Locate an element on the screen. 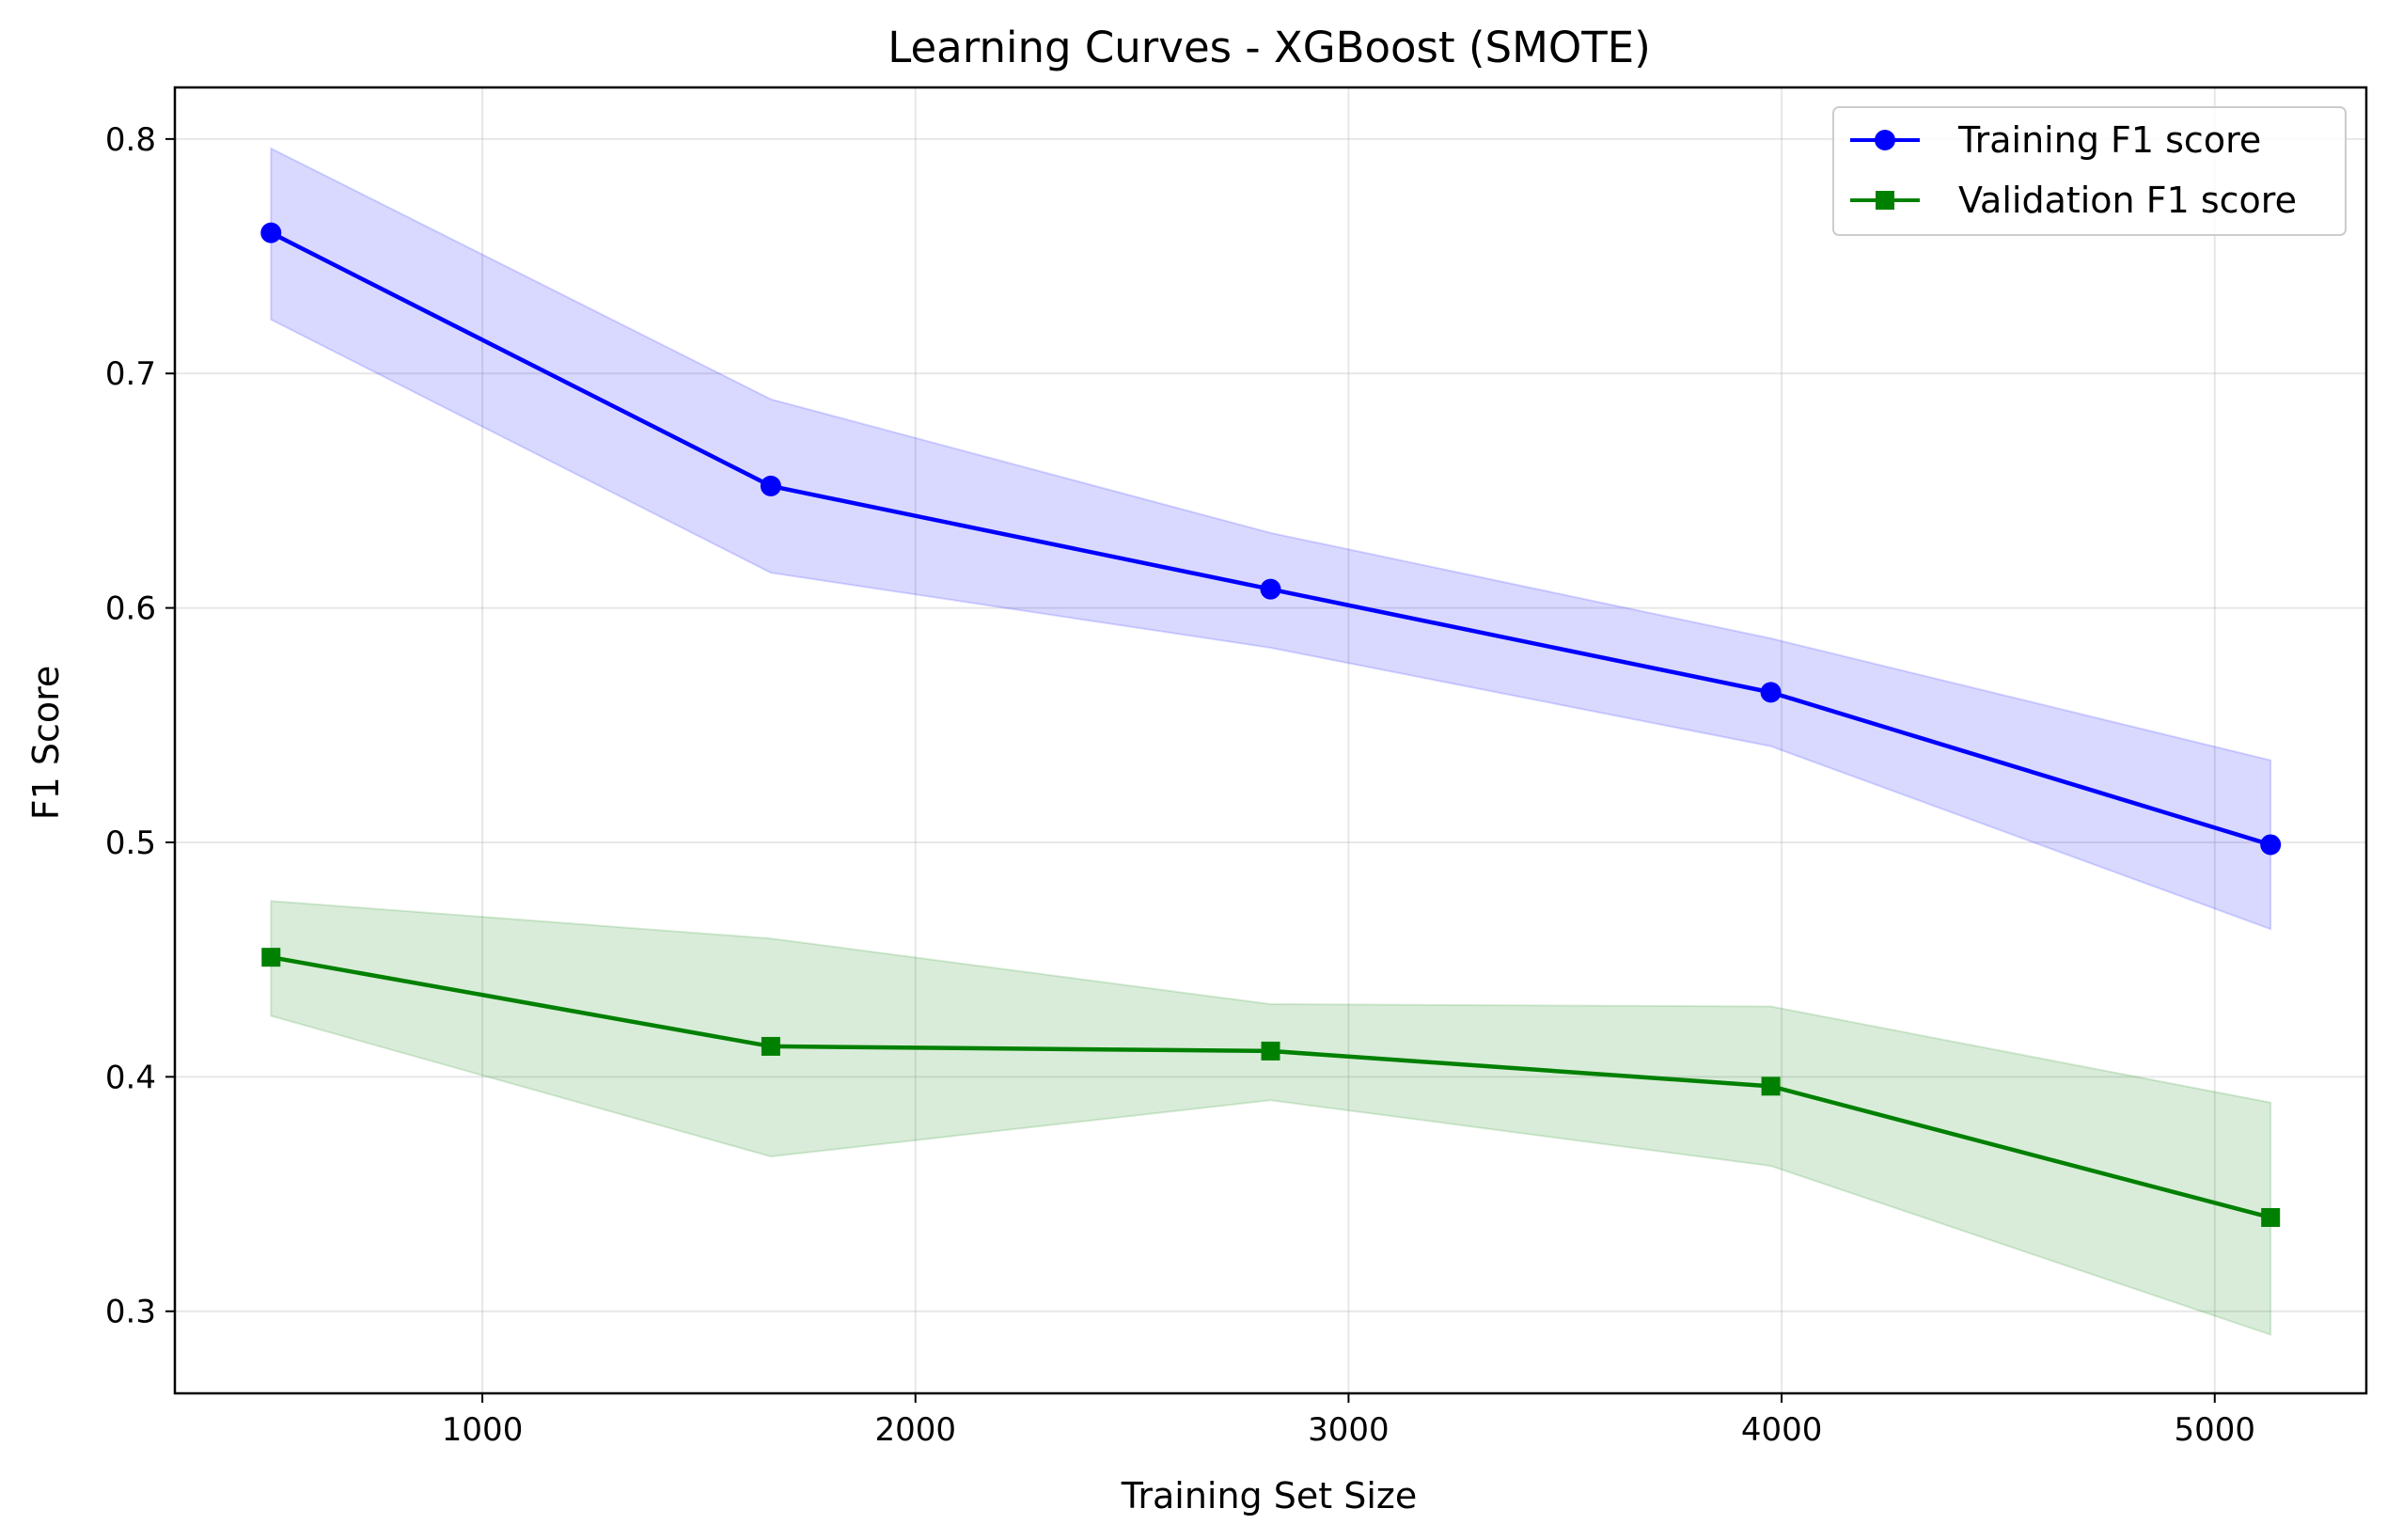 This screenshot has height=1540, width=2387. y-tick-label: 0.3 is located at coordinates (130, 1313).